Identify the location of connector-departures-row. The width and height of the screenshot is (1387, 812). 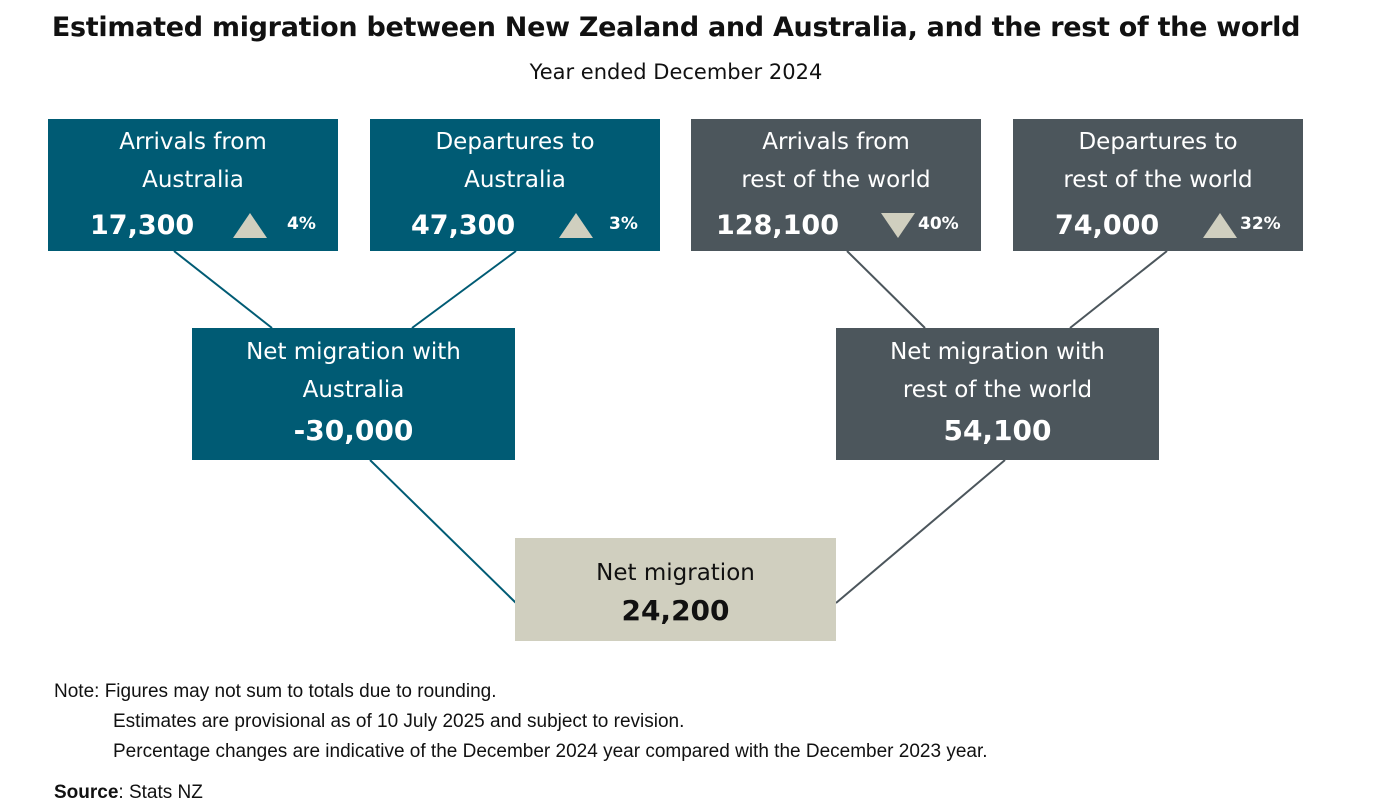
(1118, 289).